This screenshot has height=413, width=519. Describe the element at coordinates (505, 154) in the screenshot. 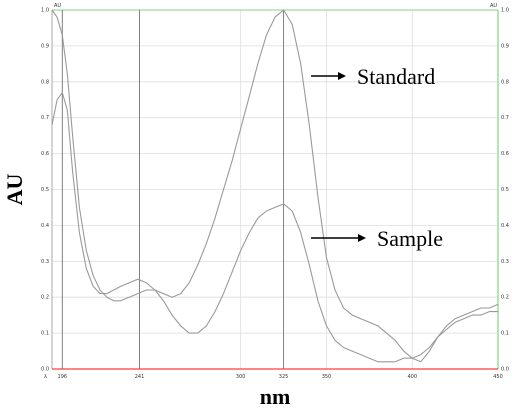

I see `y-tick-label-right: 0.6` at that location.